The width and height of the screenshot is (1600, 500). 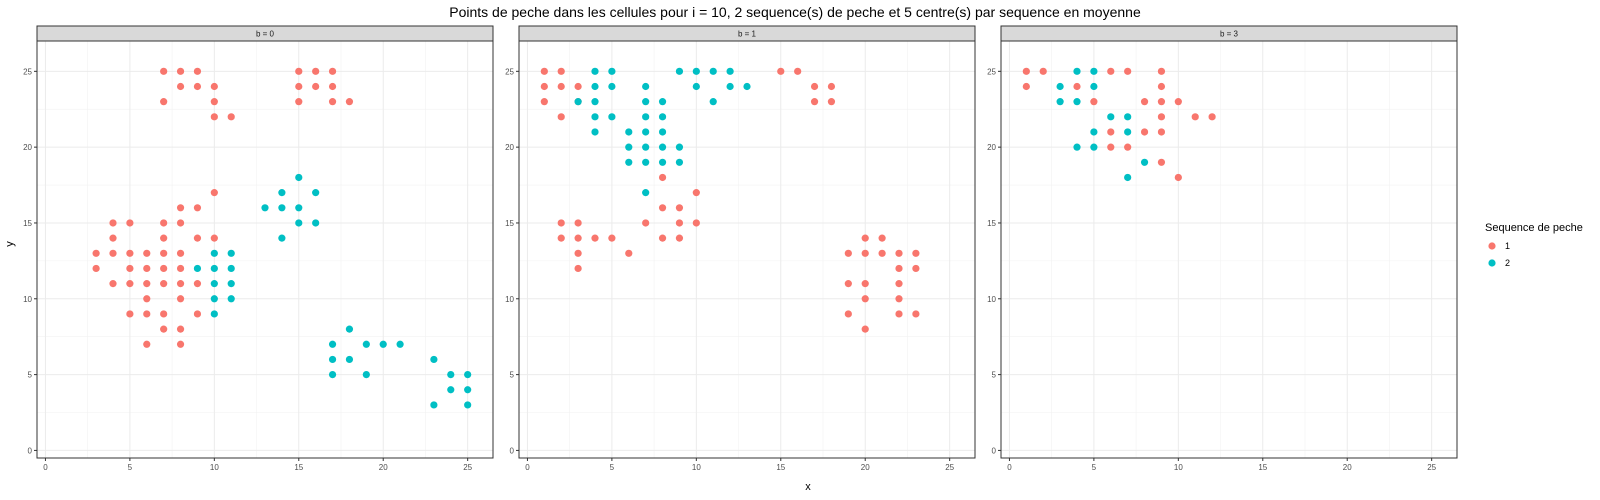 What do you see at coordinates (512, 450) in the screenshot?
I see `y-tick-label: 0` at bounding box center [512, 450].